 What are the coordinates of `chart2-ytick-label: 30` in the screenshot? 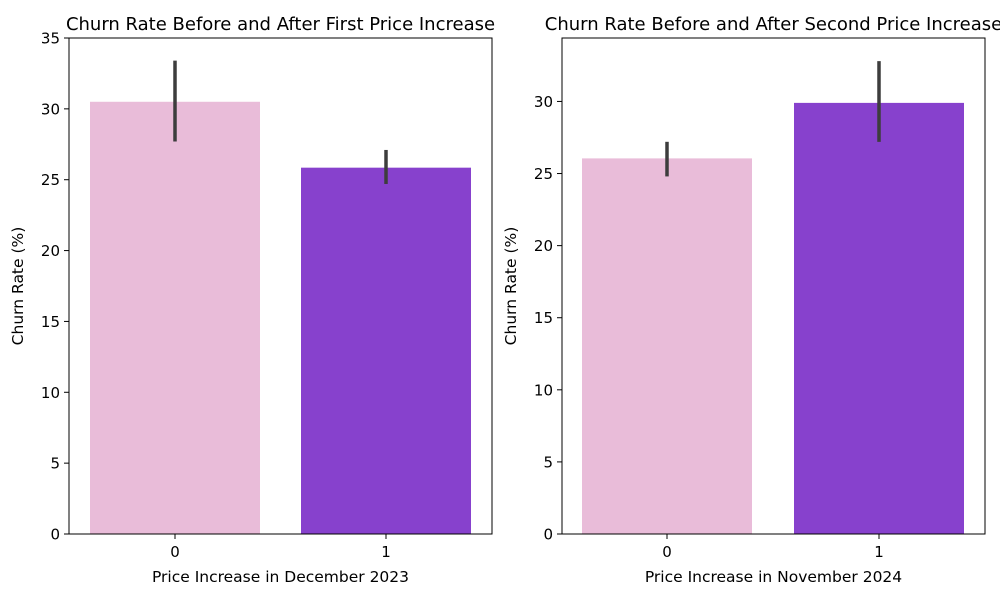 It's located at (543, 102).